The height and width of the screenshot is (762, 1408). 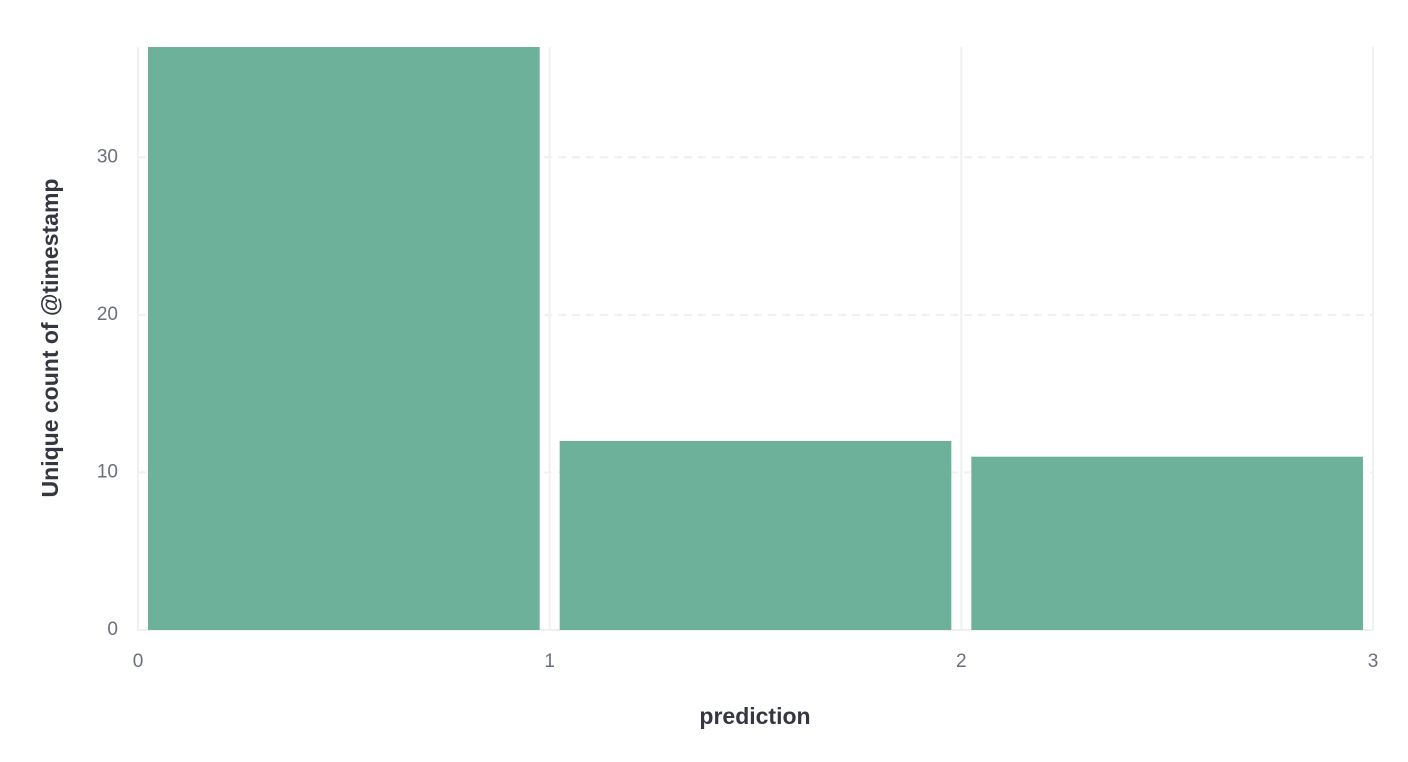 I want to click on y-axis-title: Unique count of @timestamp, so click(x=50, y=338).